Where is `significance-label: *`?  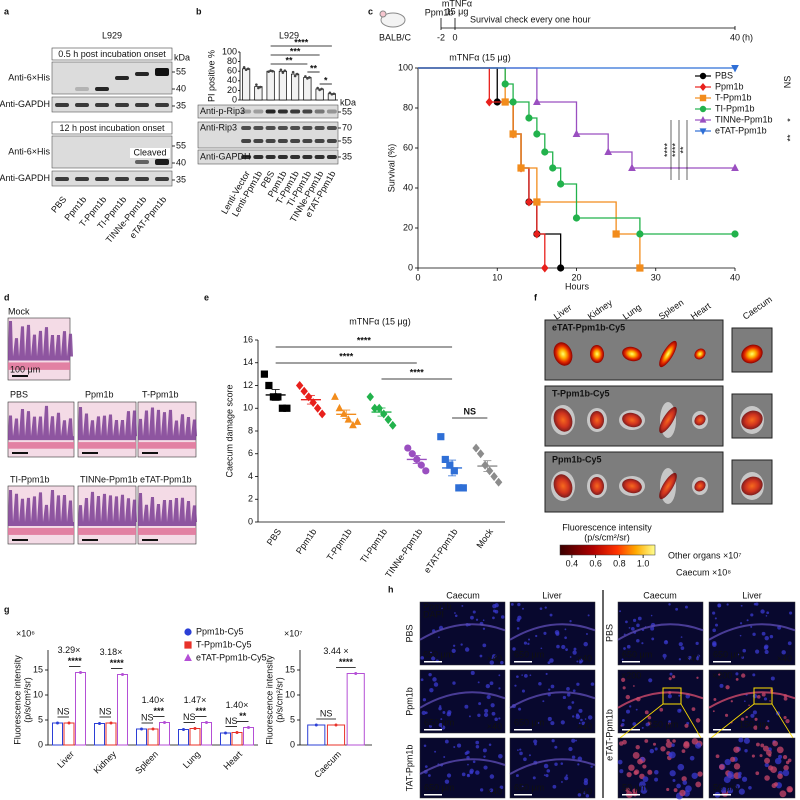 significance-label: * is located at coordinates (790, 120).